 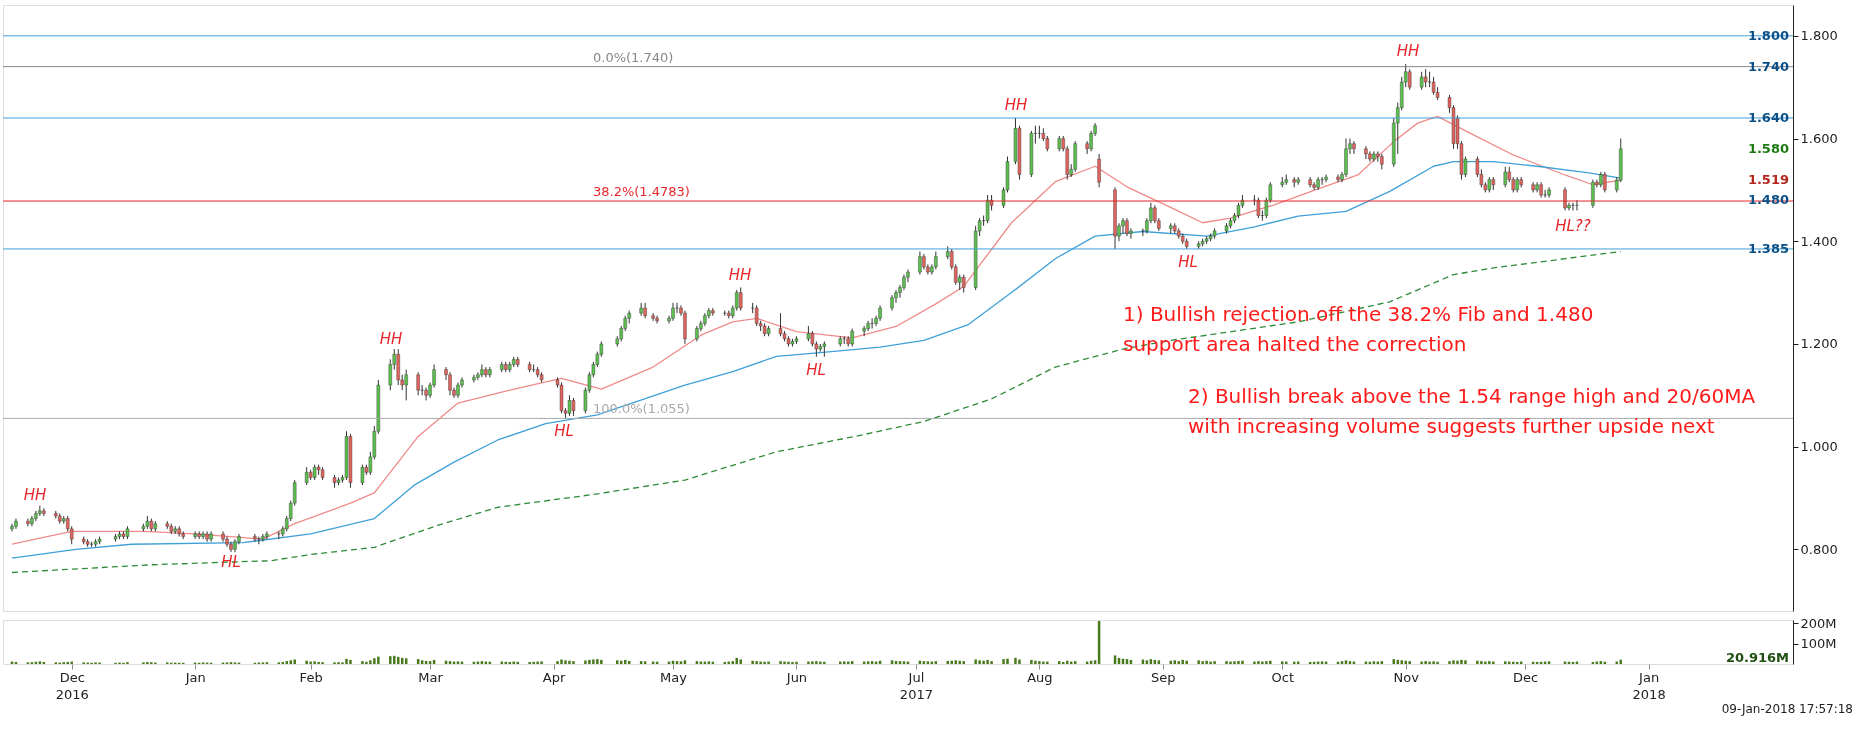 What do you see at coordinates (554, 677) in the screenshot?
I see `x-tick-label: Apr` at bounding box center [554, 677].